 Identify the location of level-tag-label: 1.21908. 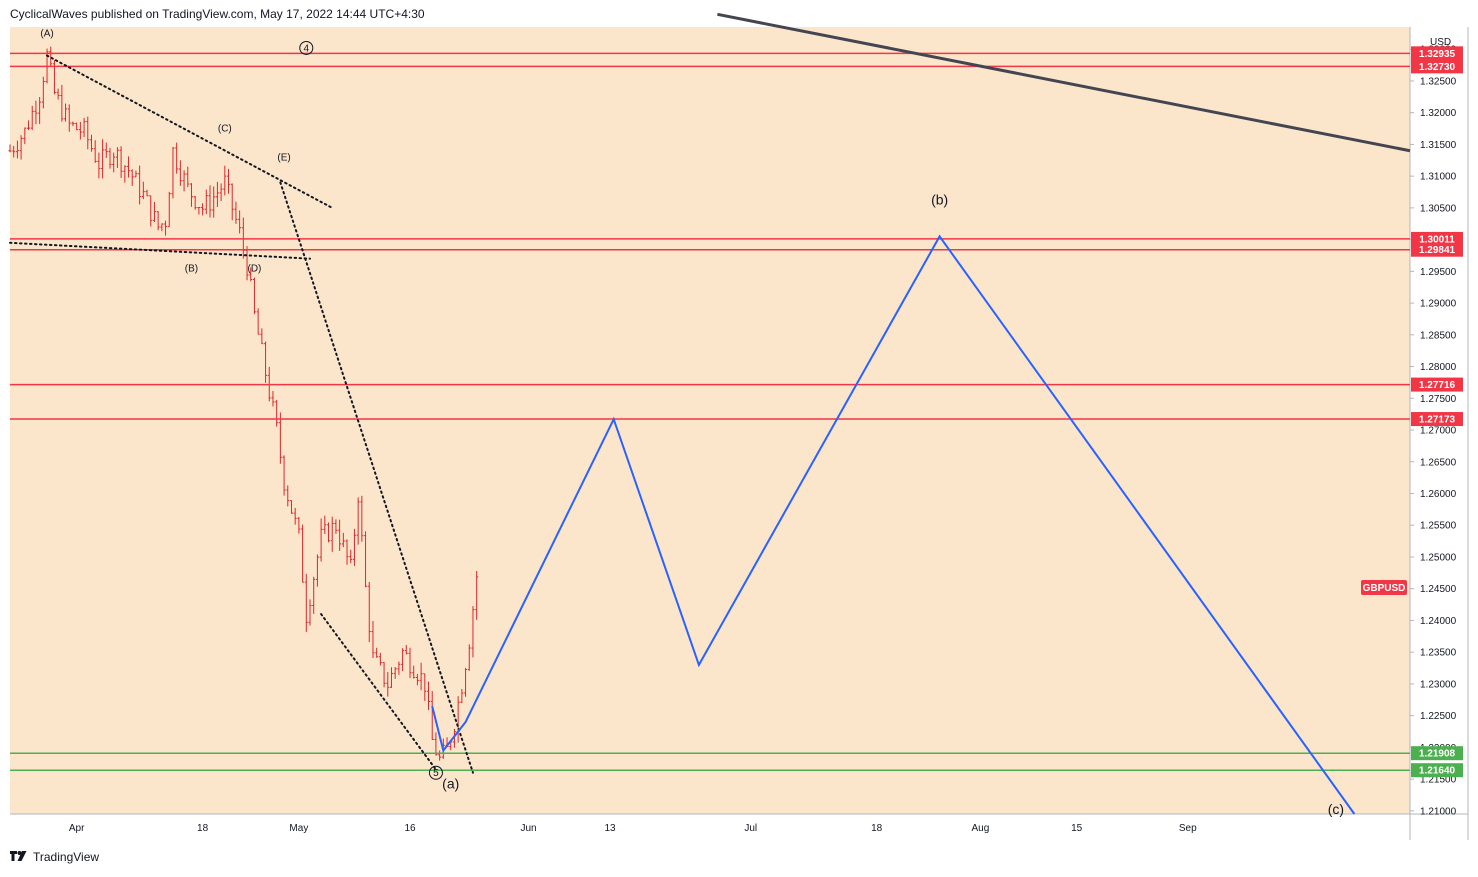
(1437, 754).